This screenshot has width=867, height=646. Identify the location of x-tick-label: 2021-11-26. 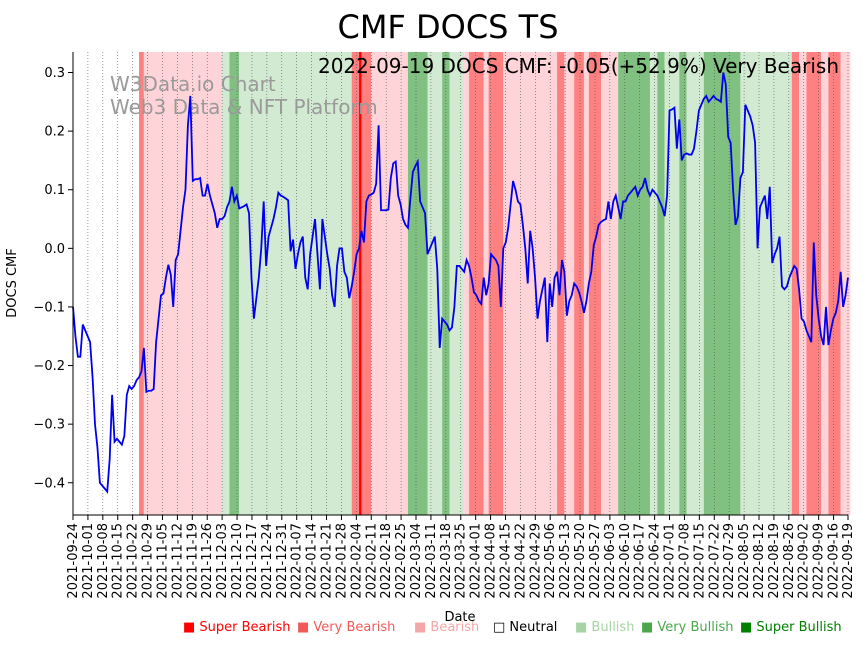
(207, 561).